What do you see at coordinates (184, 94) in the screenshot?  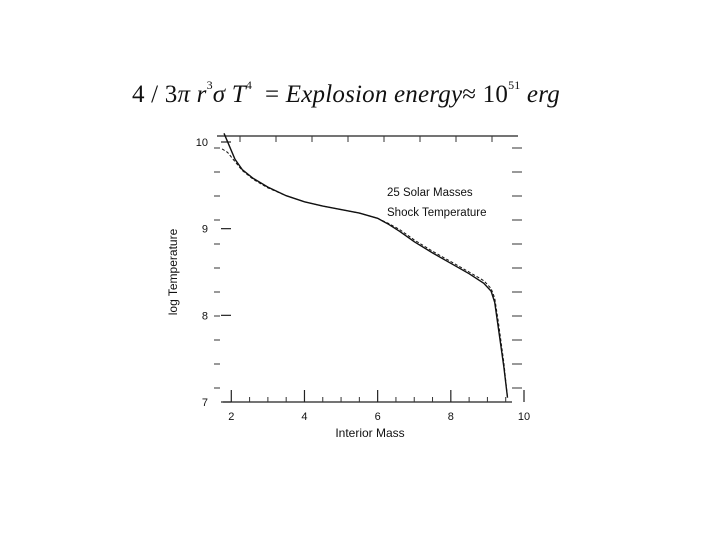 I see `eq-pi: π` at bounding box center [184, 94].